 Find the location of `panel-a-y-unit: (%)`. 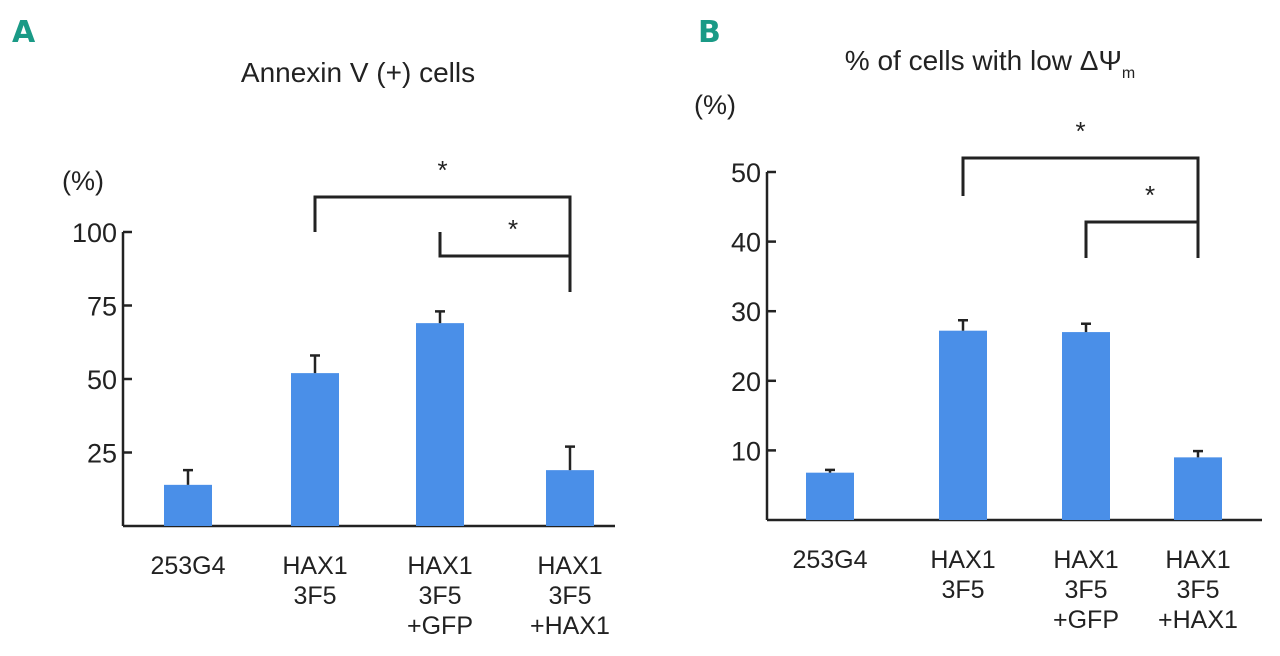

panel-a-y-unit: (%) is located at coordinates (83, 181).